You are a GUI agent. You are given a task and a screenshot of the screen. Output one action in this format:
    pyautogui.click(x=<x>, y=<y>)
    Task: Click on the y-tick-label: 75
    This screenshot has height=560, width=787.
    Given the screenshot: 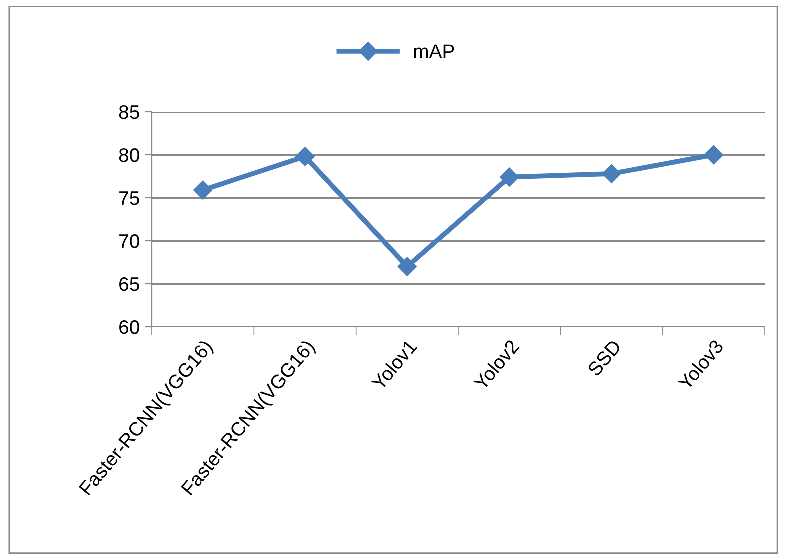 What is the action you would take?
    pyautogui.click(x=130, y=199)
    